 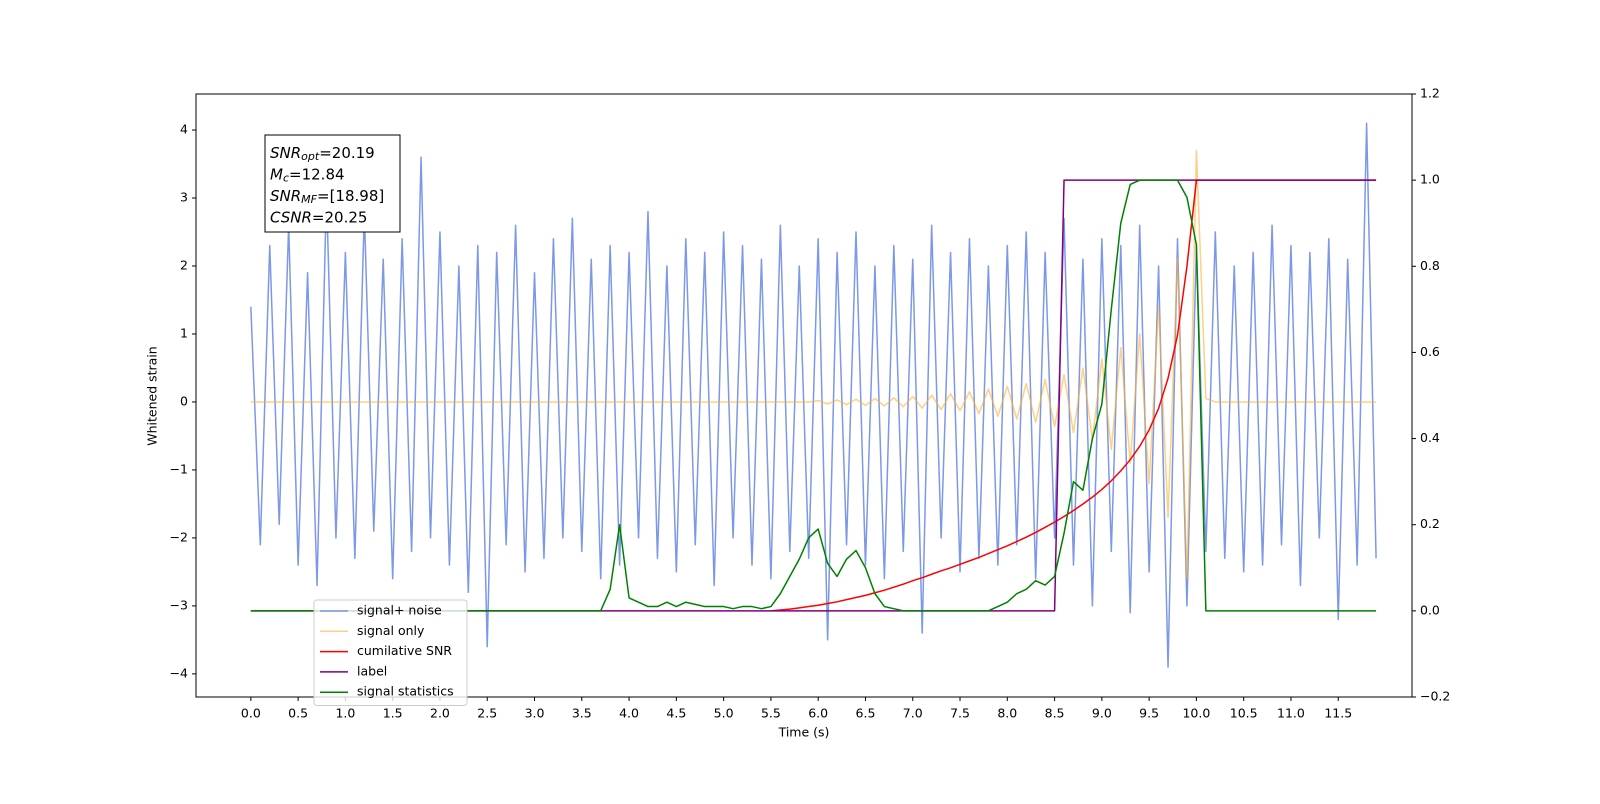 I want to click on y2-tick-label: 1.0, so click(x=1430, y=179).